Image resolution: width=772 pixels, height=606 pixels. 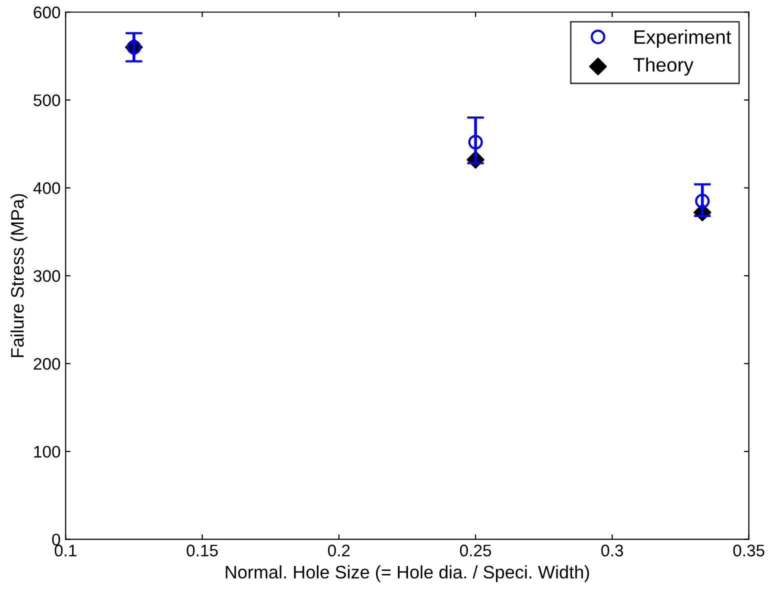 I want to click on x-tick-label: 0.2, so click(x=339, y=550).